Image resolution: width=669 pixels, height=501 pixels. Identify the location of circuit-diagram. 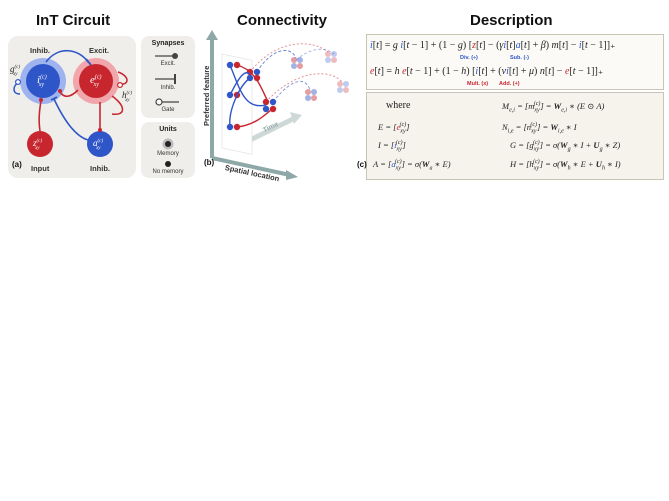
(70, 103).